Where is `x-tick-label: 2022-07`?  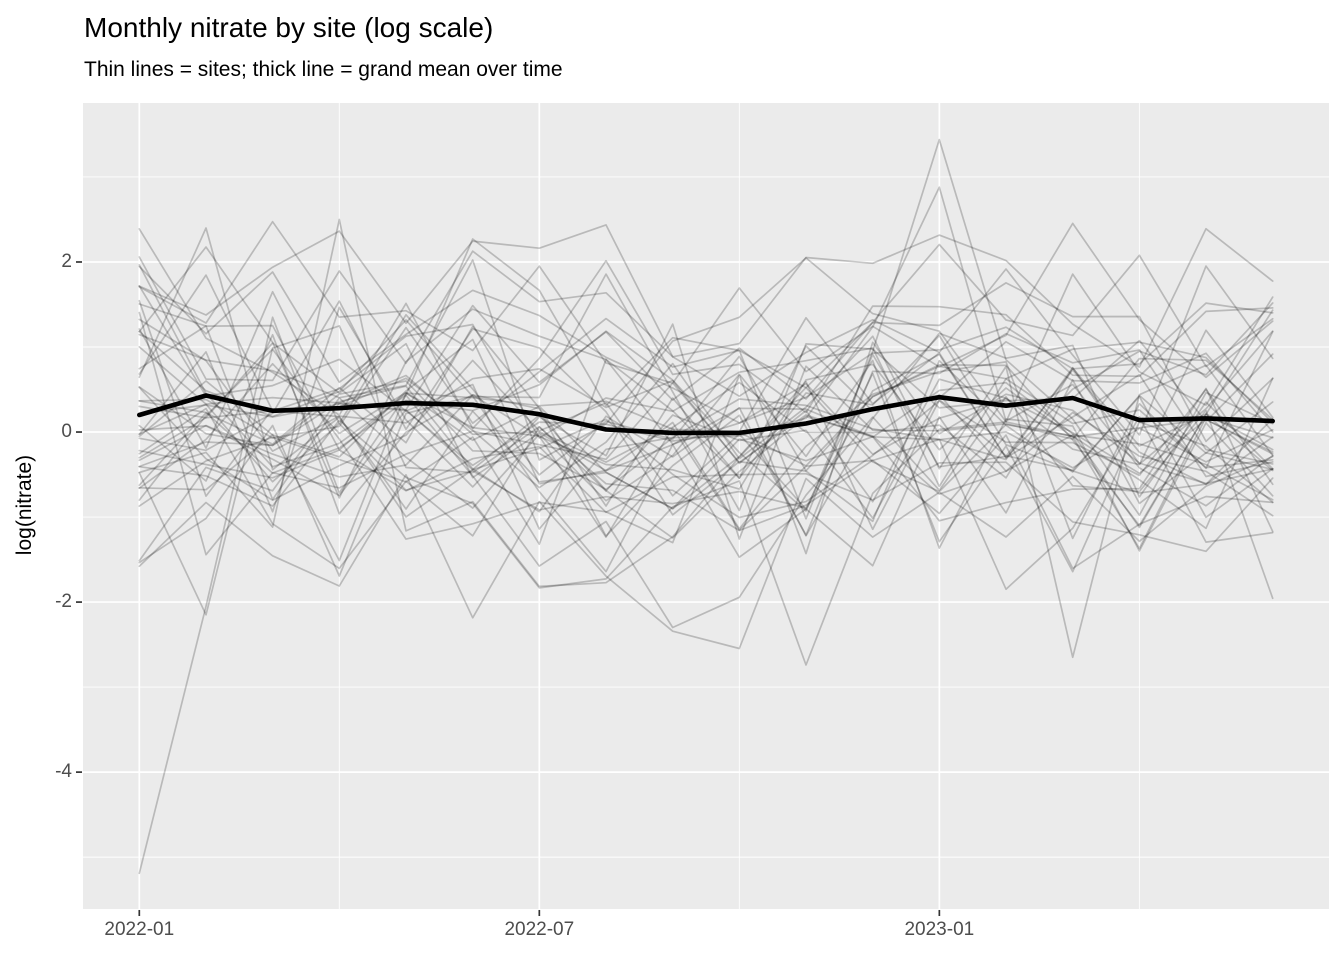
x-tick-label: 2022-07 is located at coordinates (539, 929).